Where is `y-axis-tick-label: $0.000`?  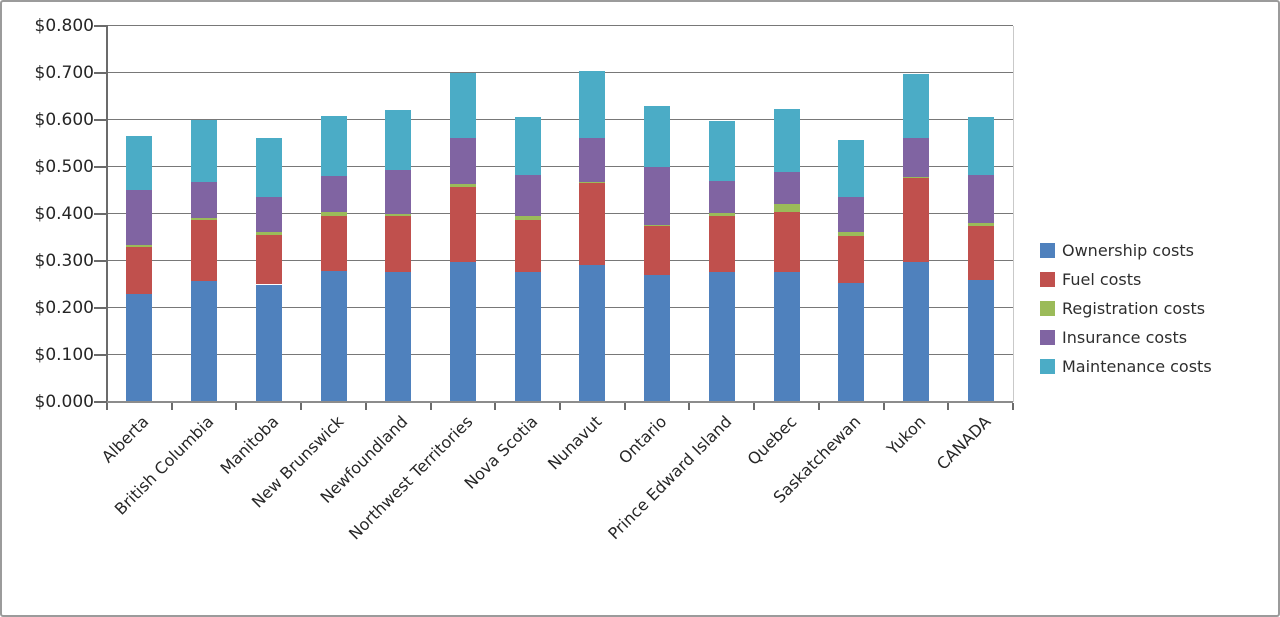
y-axis-tick-label: $0.000 is located at coordinates (64, 402).